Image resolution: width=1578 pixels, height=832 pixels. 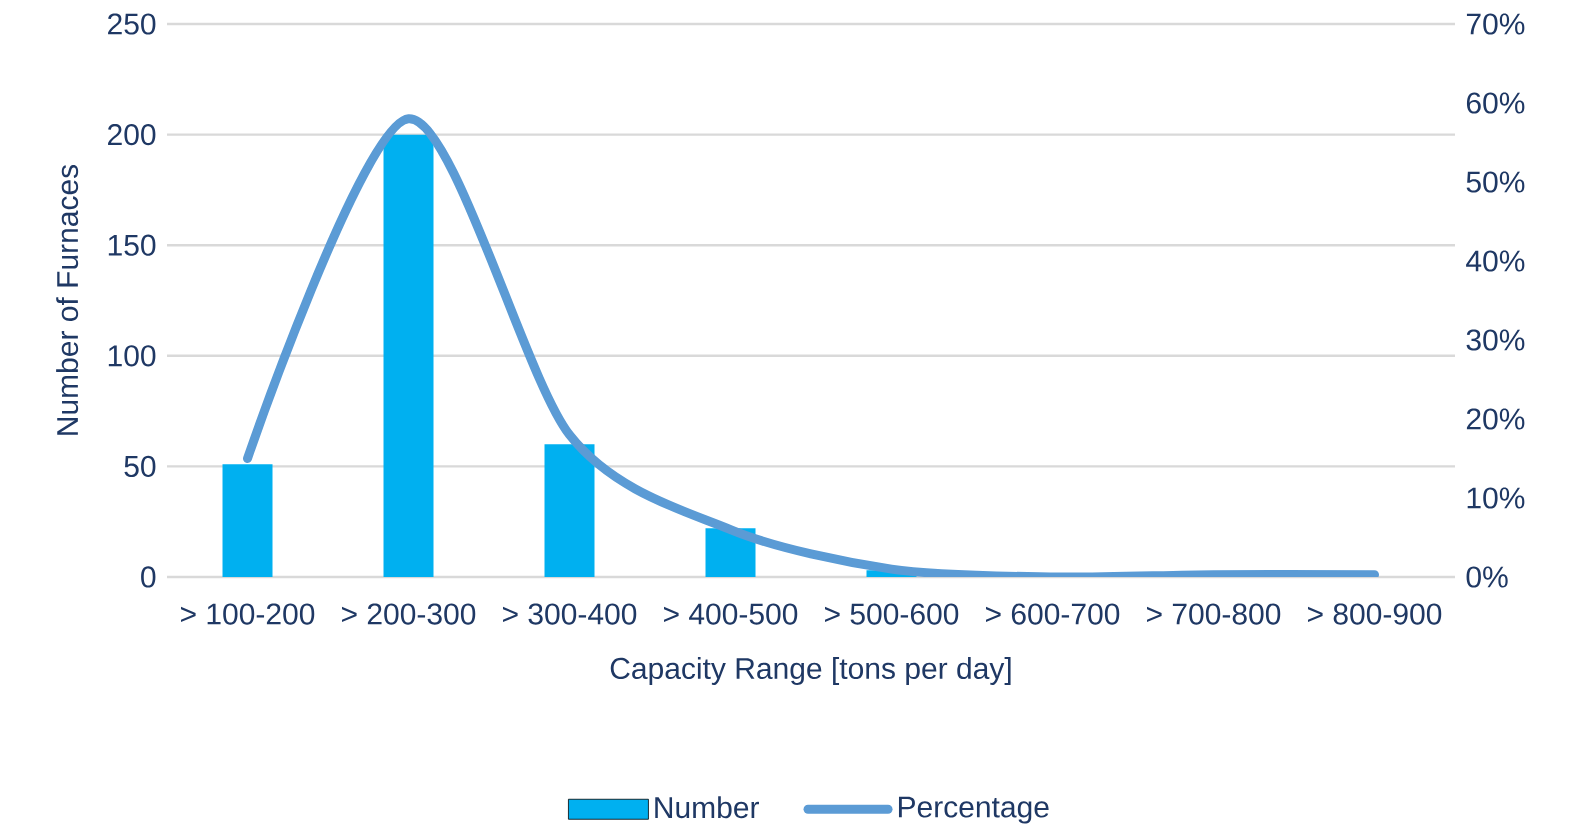 What do you see at coordinates (810, 671) in the screenshot?
I see `x-axis-title: Capacity Range [tons per day]` at bounding box center [810, 671].